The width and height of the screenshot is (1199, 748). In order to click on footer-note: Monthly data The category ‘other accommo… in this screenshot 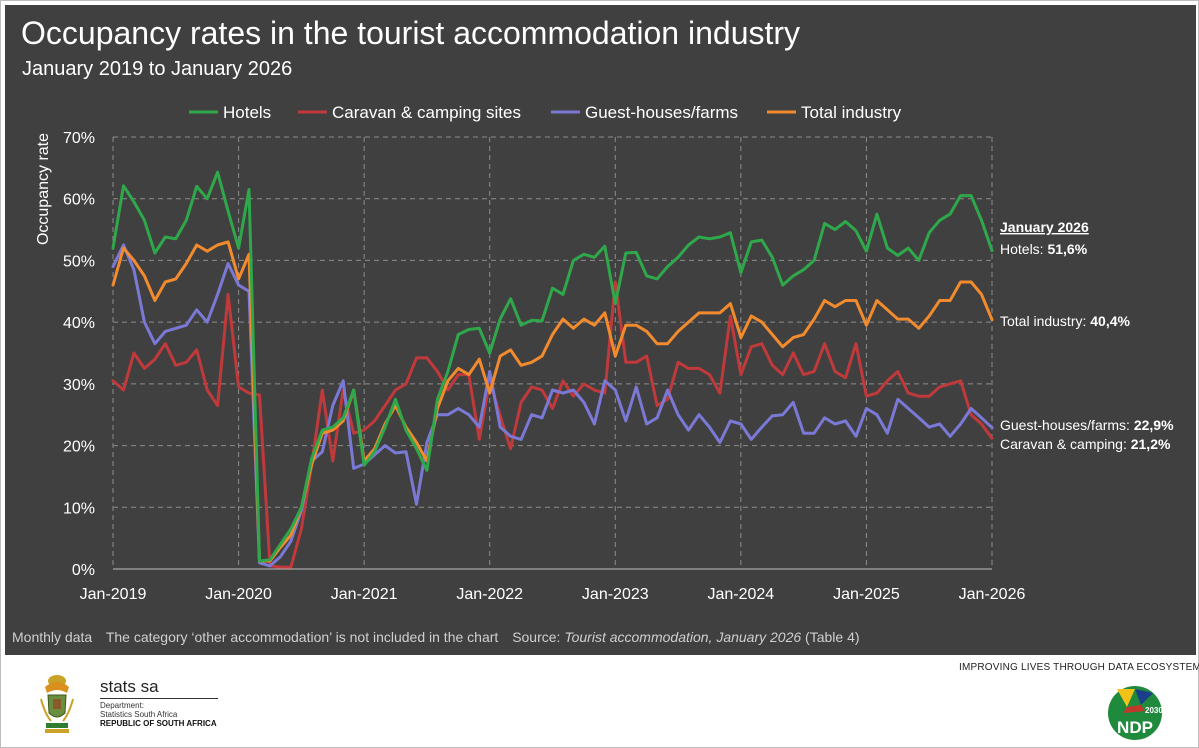, I will do `click(441, 637)`.